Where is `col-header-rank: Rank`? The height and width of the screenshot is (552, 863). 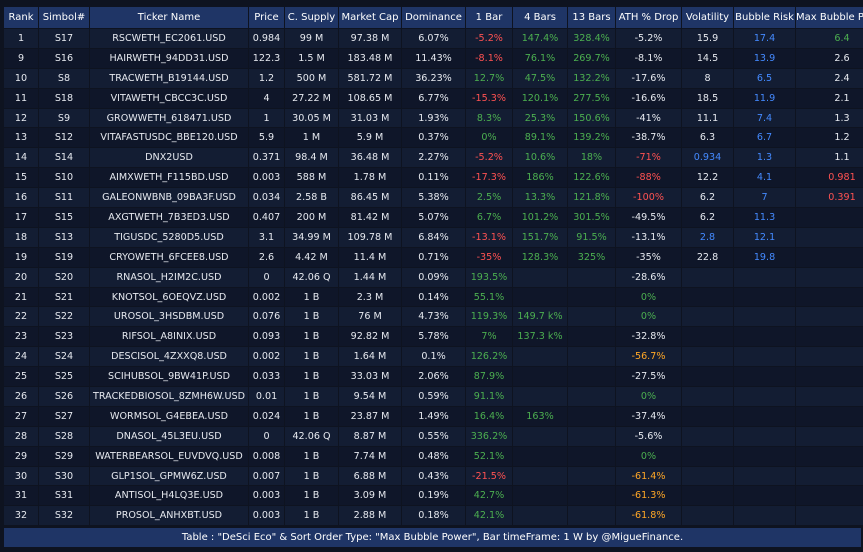
col-header-rank: Rank is located at coordinates (21, 17).